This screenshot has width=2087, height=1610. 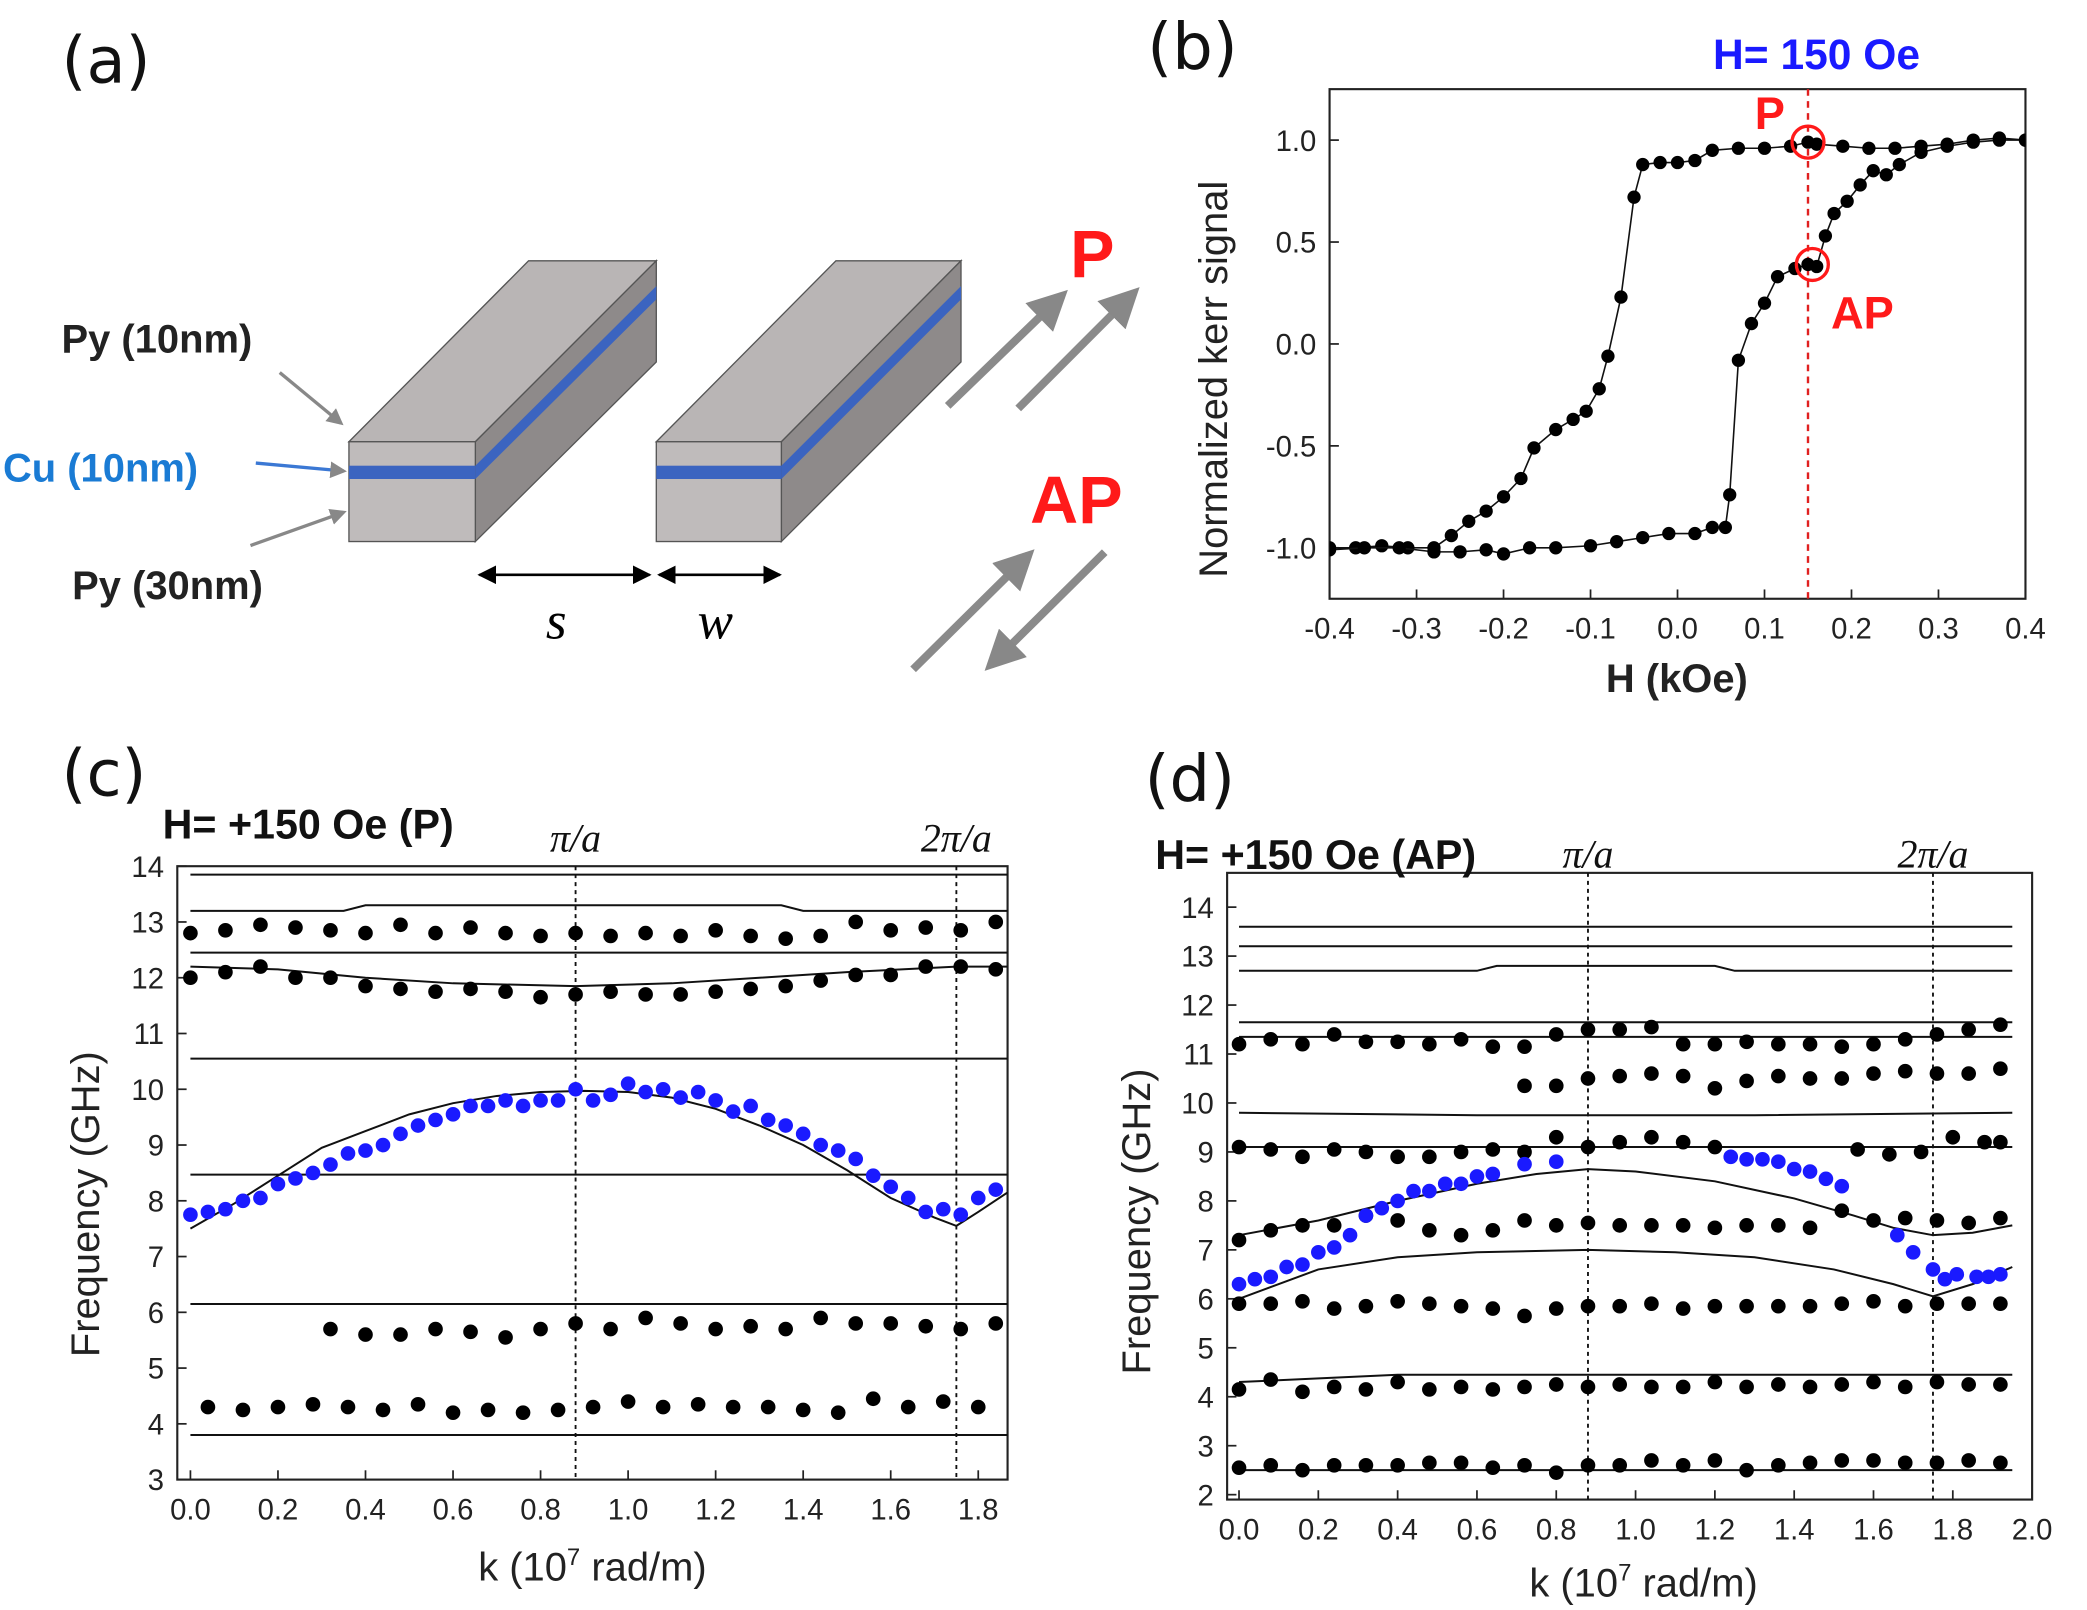 I want to click on state-marker-circle, so click(x=1812, y=264).